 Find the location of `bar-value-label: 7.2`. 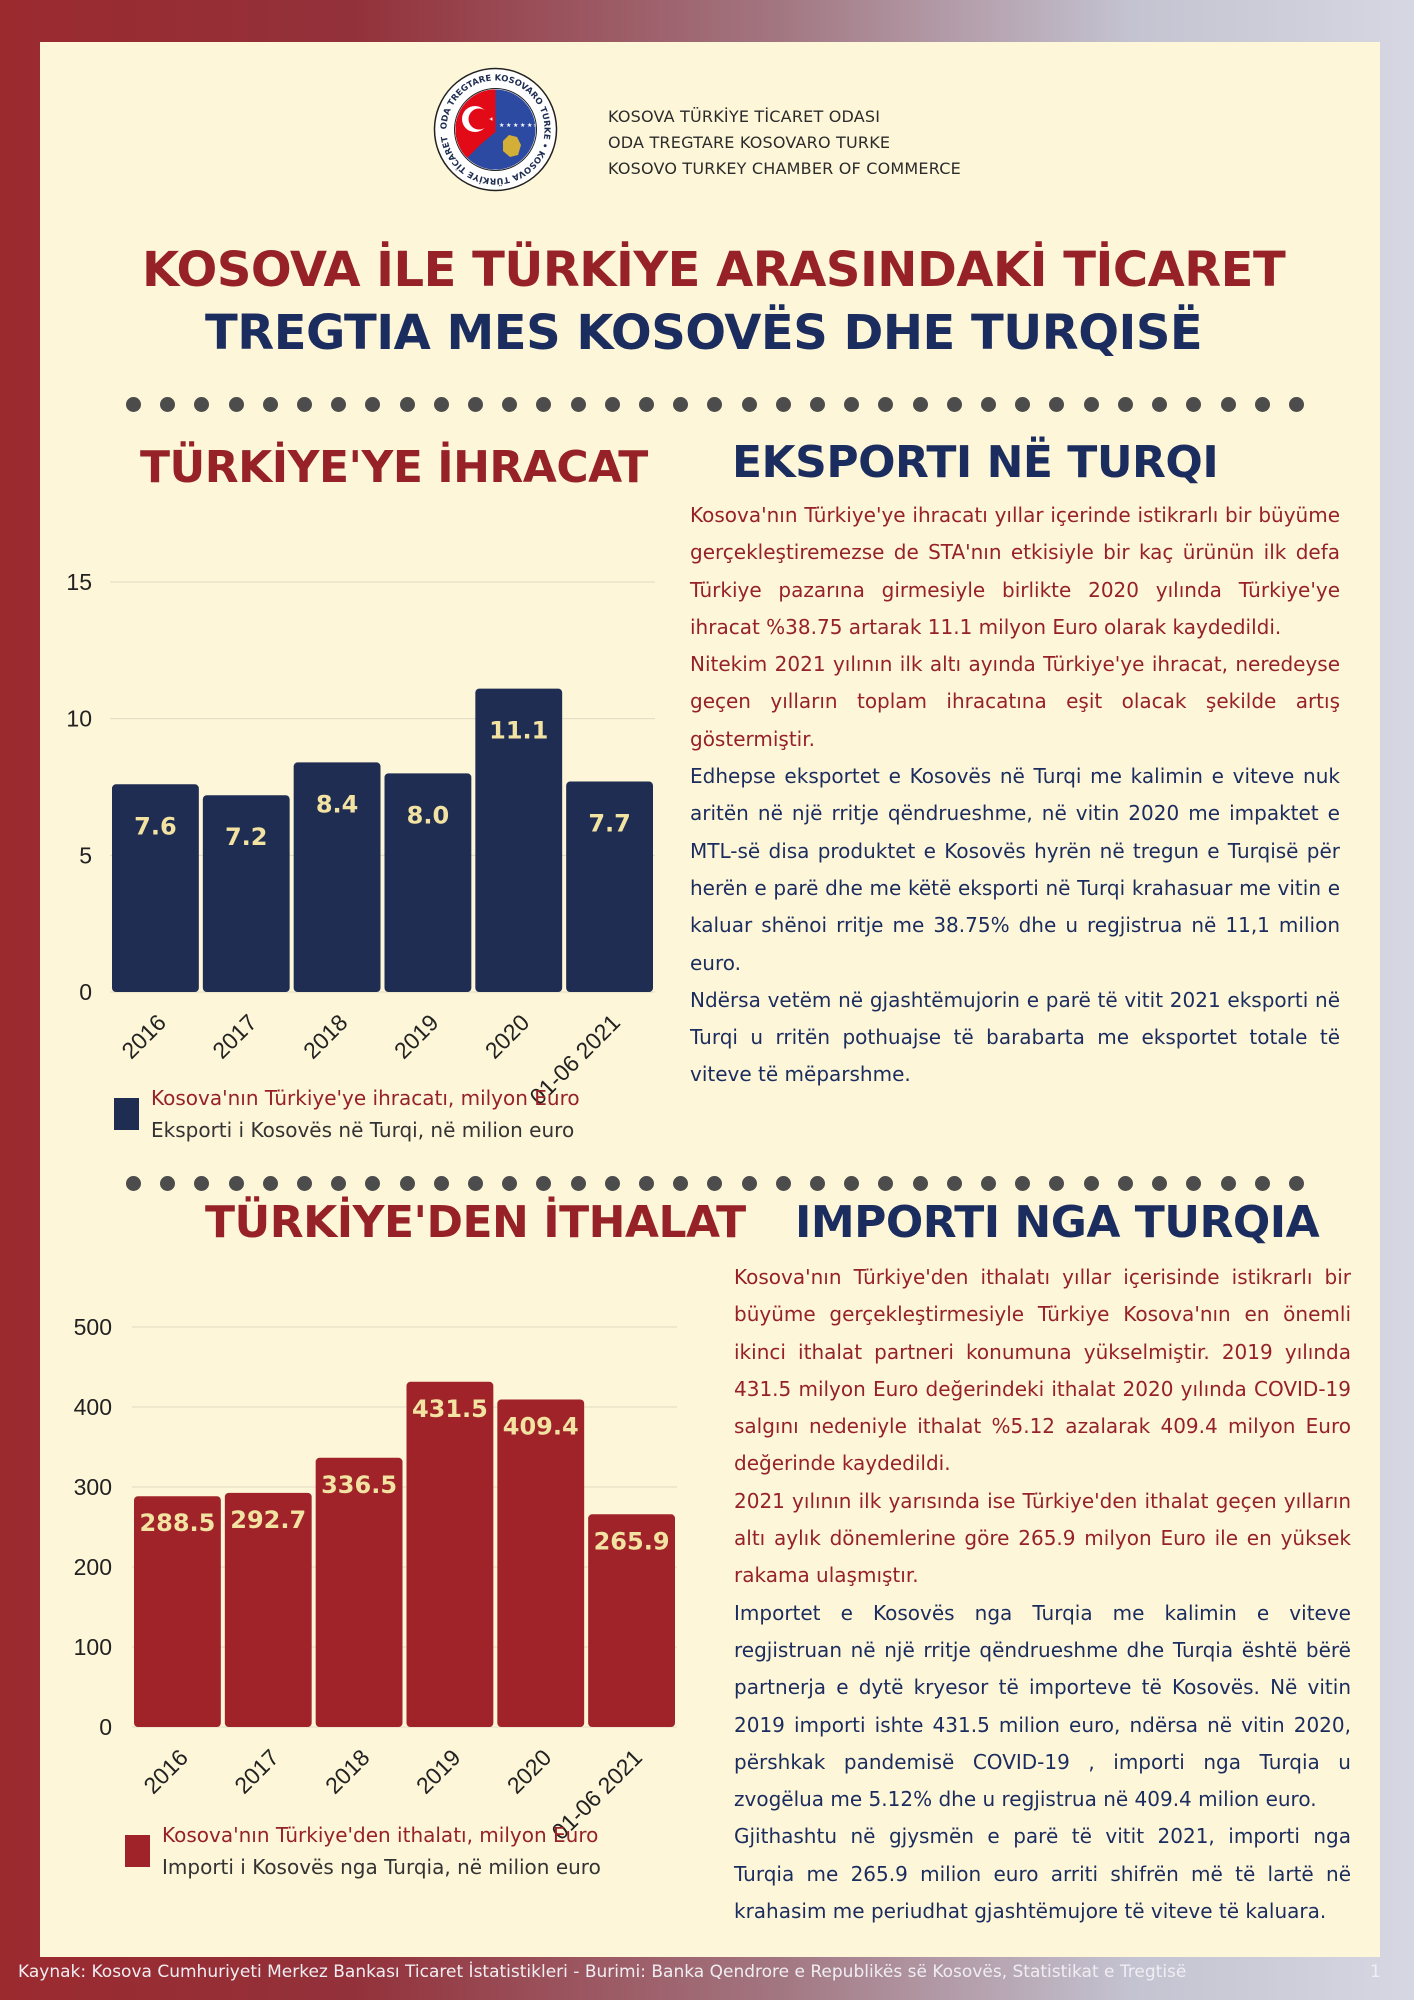

bar-value-label: 7.2 is located at coordinates (246, 837).